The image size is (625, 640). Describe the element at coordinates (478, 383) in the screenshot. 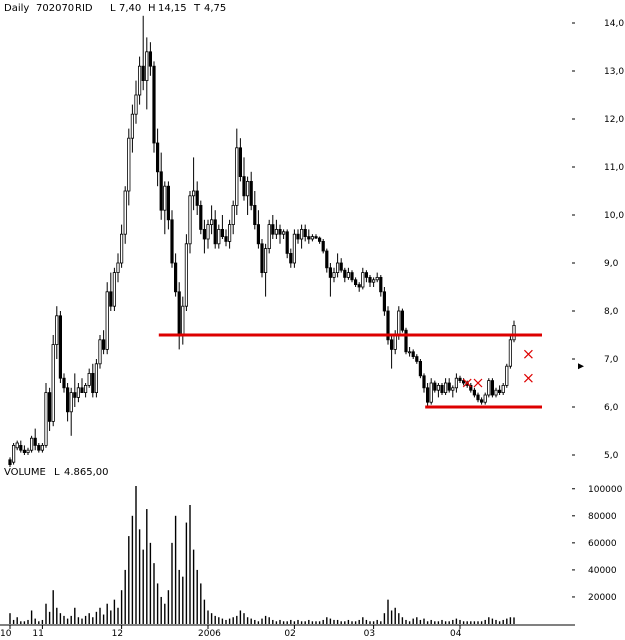

I see `cross-mark` at that location.